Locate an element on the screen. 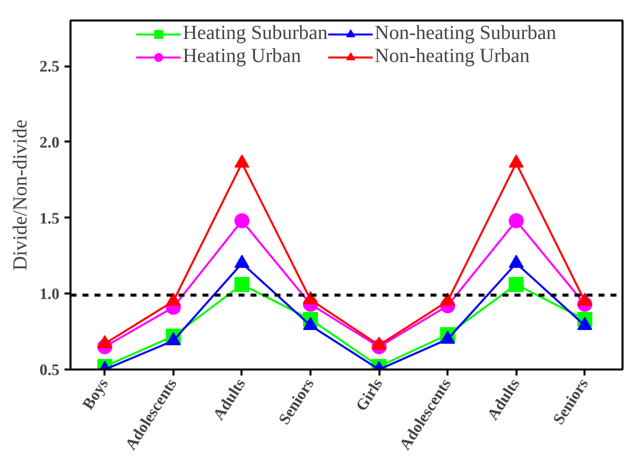 The image size is (624, 469). y-tick-label: 2.0 is located at coordinates (50, 143).